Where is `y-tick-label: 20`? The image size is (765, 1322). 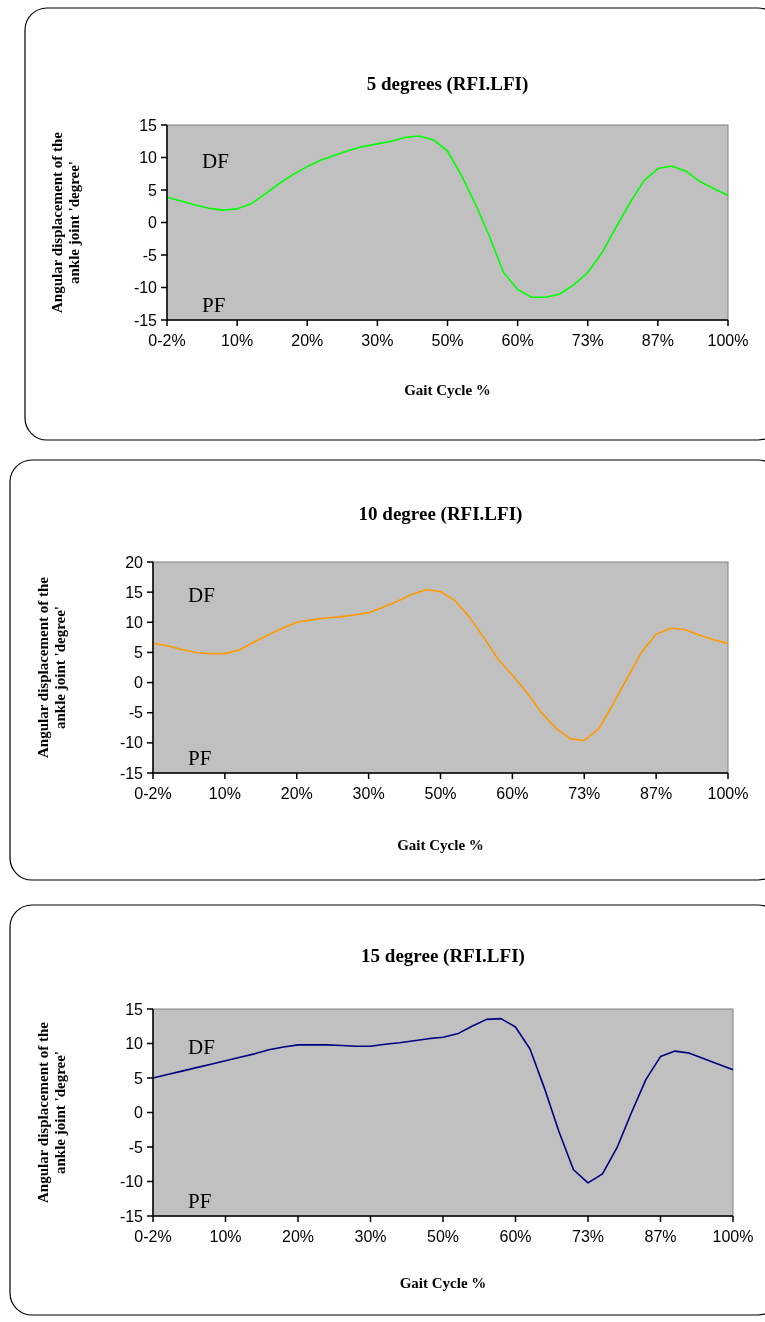
y-tick-label: 20 is located at coordinates (134, 562).